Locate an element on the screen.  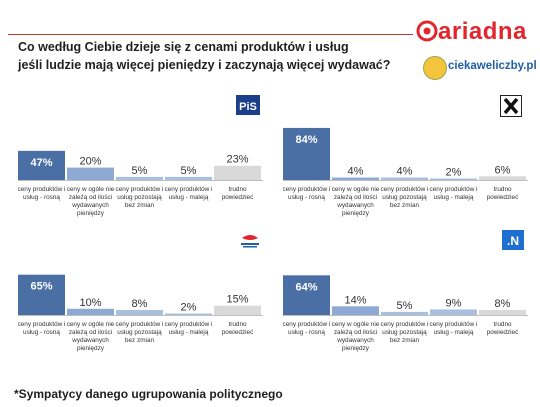
data-label: 47% is located at coordinates (41, 163).